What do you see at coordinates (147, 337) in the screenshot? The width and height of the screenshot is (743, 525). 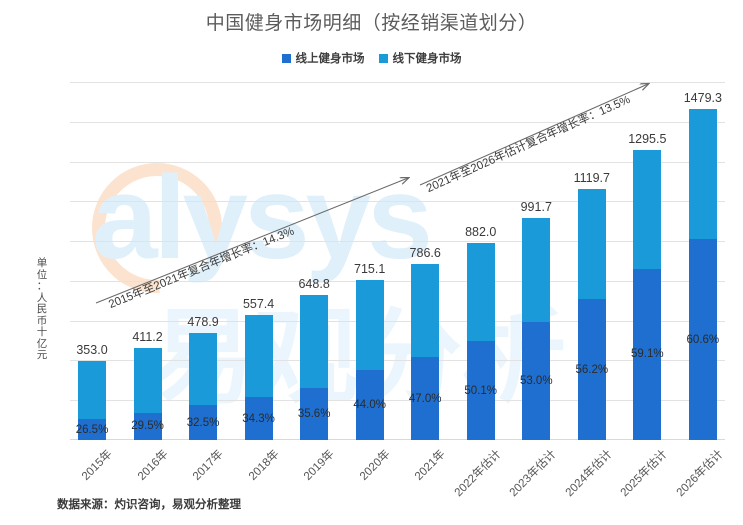 I see `bar-value-label: 411.2` at bounding box center [147, 337].